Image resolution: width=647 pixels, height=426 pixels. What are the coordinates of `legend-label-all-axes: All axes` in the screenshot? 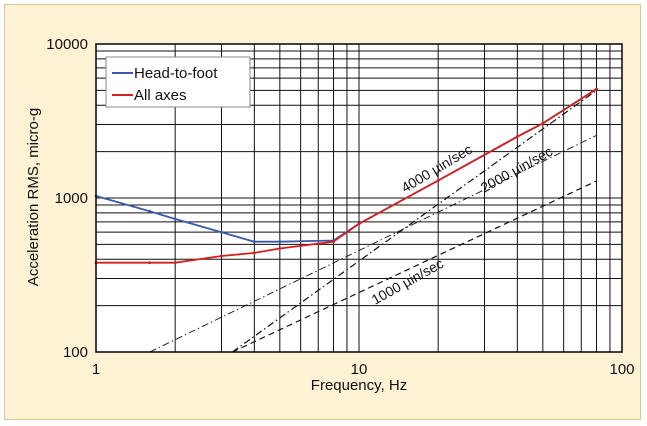 It's located at (160, 95).